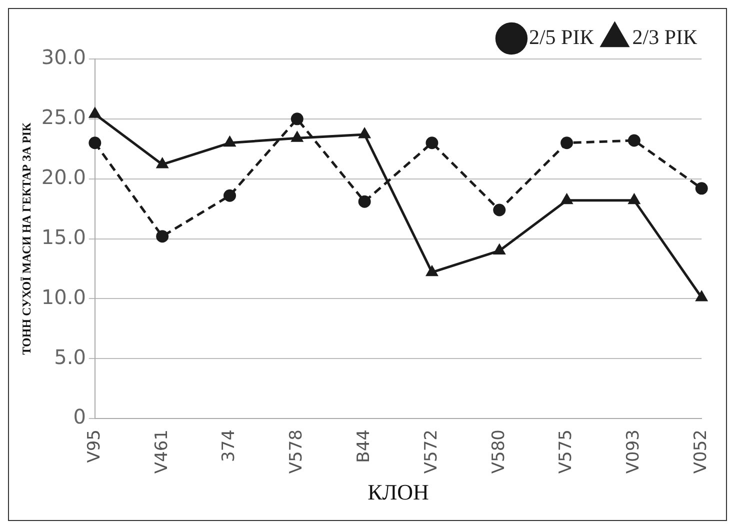 This screenshot has height=531, width=737. What do you see at coordinates (79, 416) in the screenshot?
I see `y-tick-label: 0` at bounding box center [79, 416].